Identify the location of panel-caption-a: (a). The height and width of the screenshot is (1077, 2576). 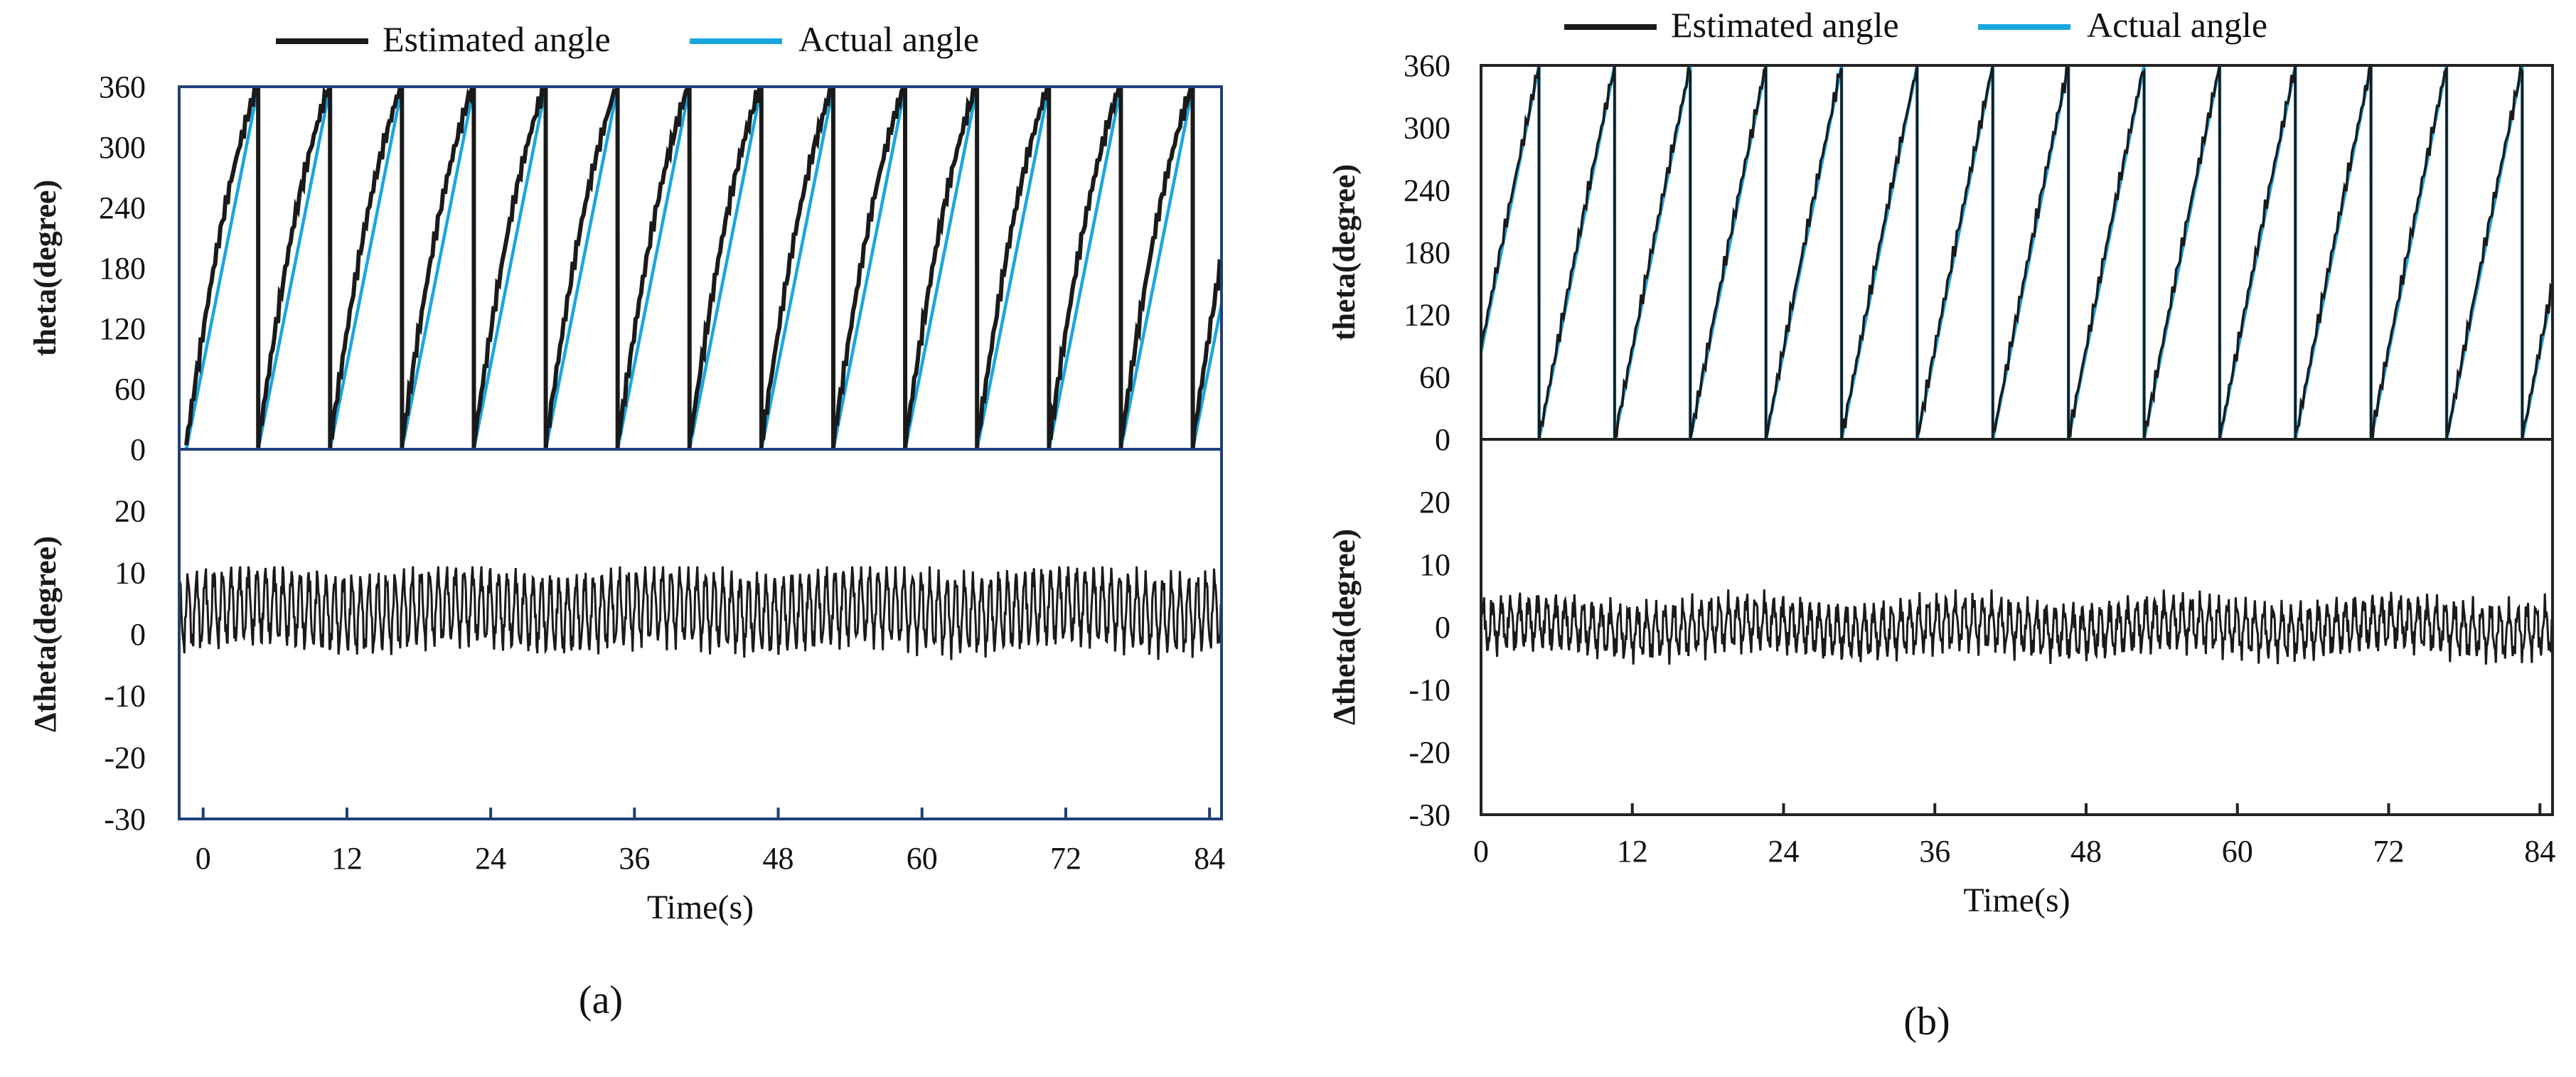
(601, 1000).